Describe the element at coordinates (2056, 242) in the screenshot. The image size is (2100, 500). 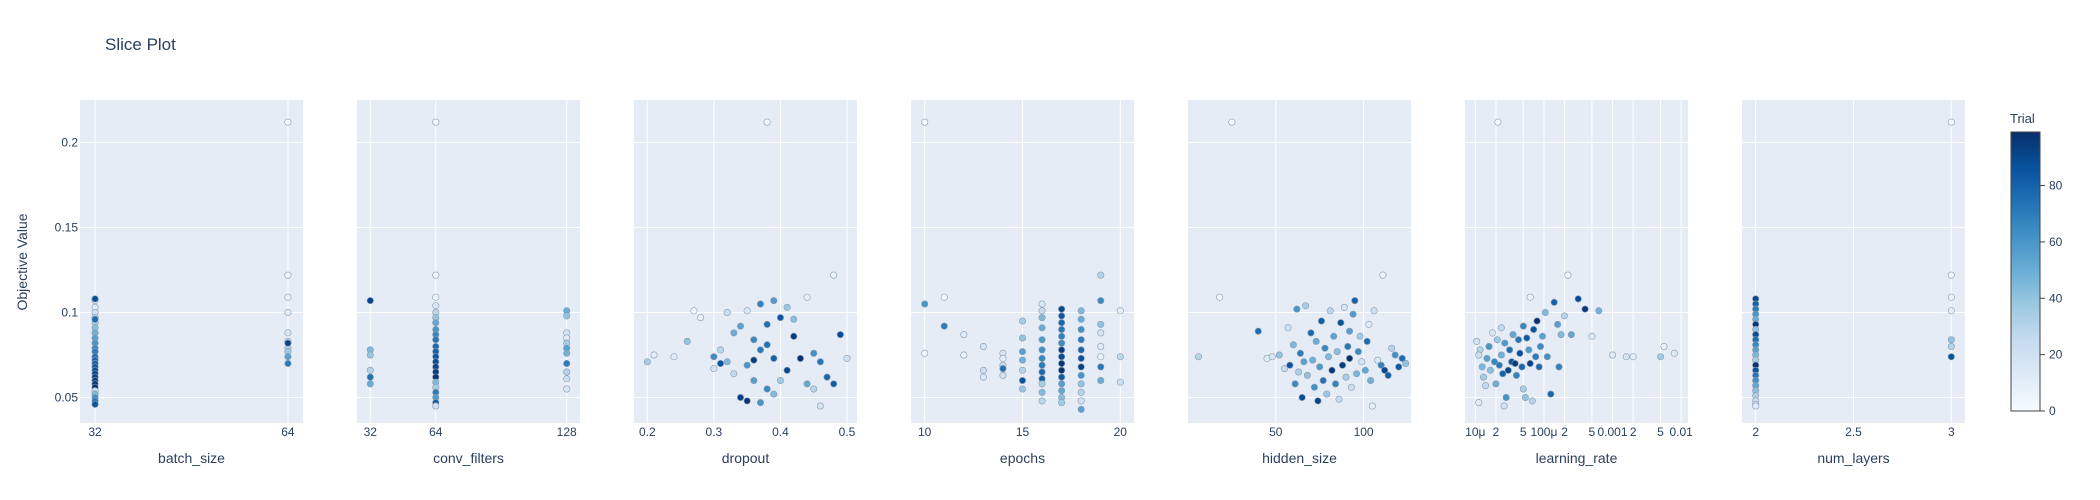
I see `colorbar-tick-label: 60` at that location.